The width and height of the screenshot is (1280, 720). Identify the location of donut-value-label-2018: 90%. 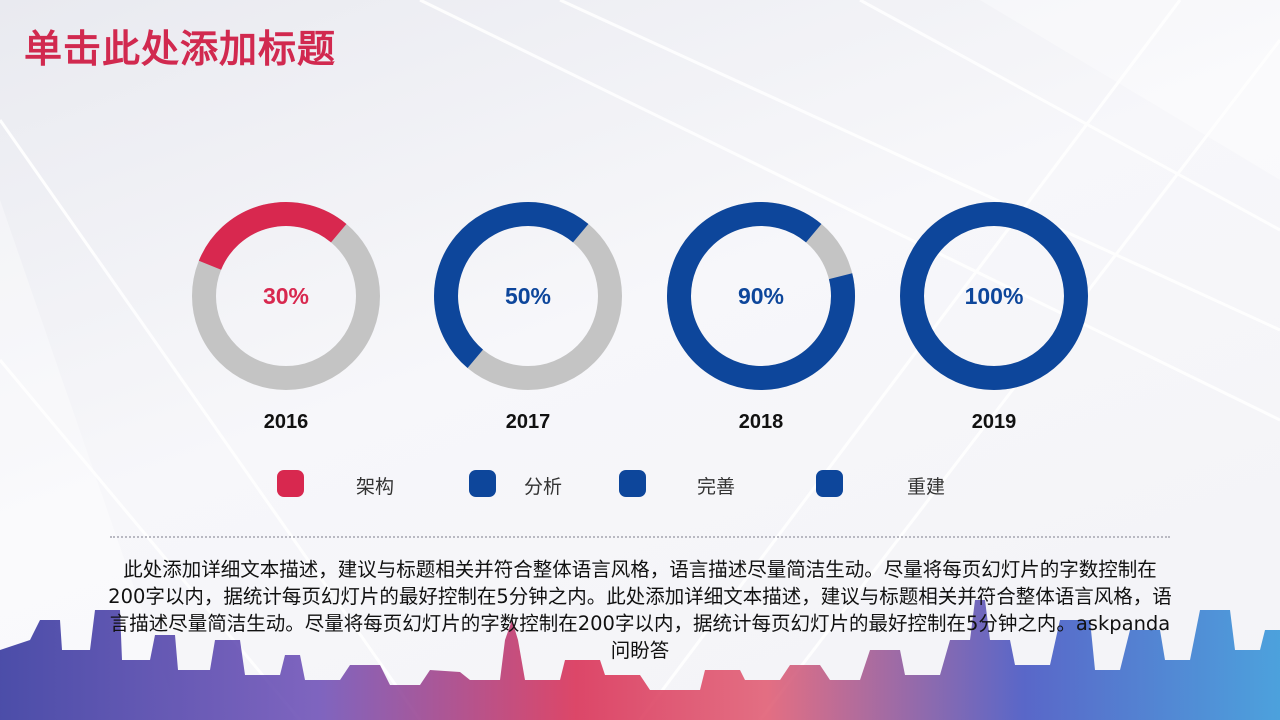
(761, 296).